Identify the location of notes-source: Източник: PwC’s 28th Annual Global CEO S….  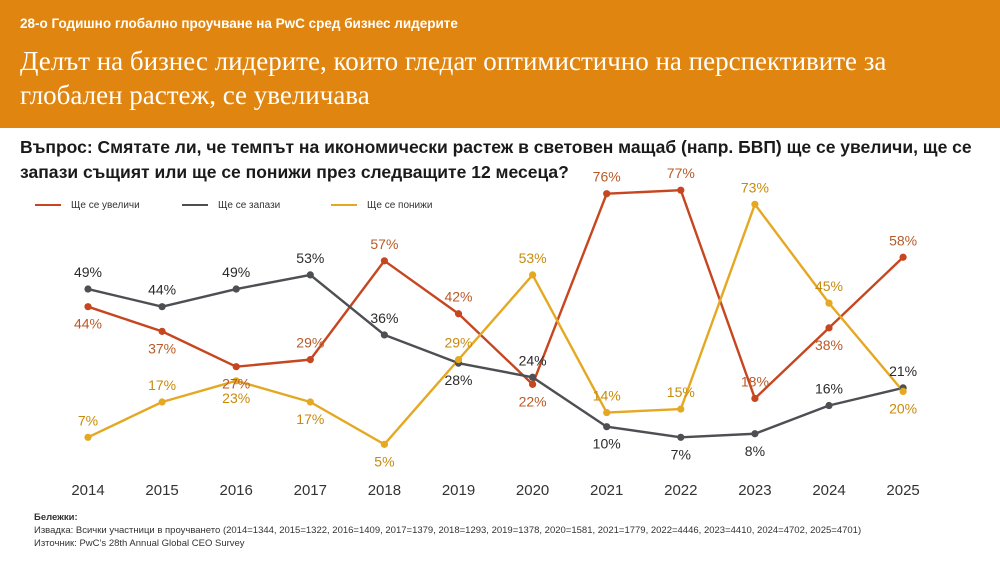
(139, 543).